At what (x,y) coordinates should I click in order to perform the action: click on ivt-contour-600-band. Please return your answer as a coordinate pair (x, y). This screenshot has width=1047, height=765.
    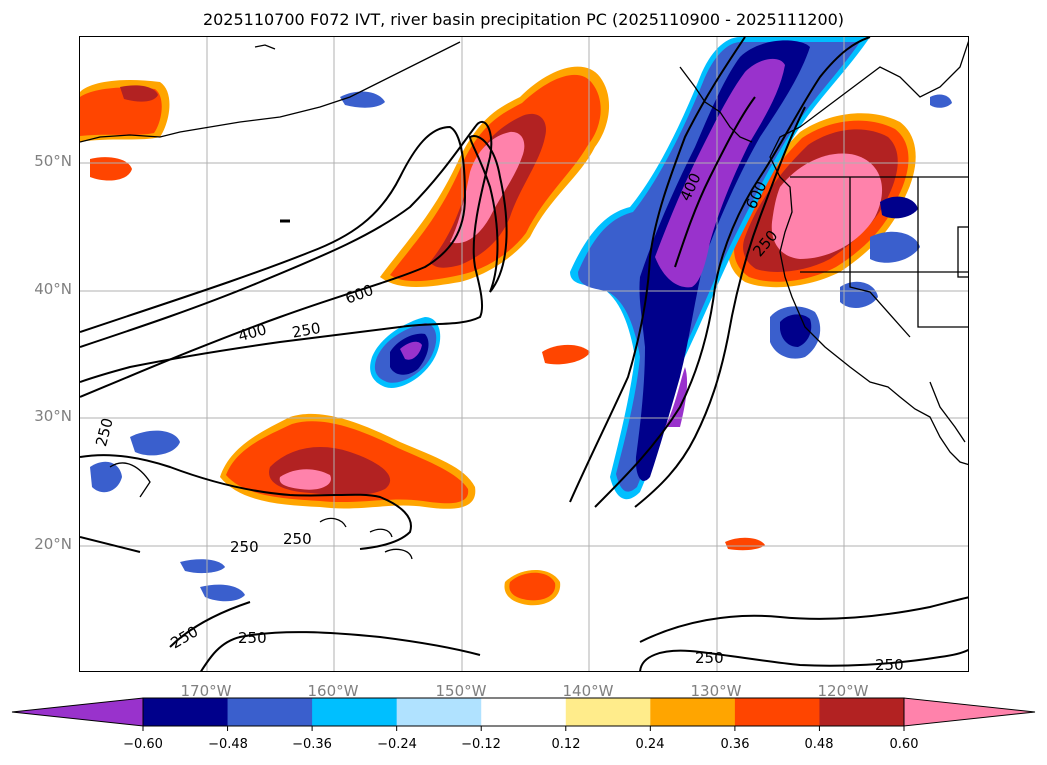
    Looking at the image, I should click on (720, 307).